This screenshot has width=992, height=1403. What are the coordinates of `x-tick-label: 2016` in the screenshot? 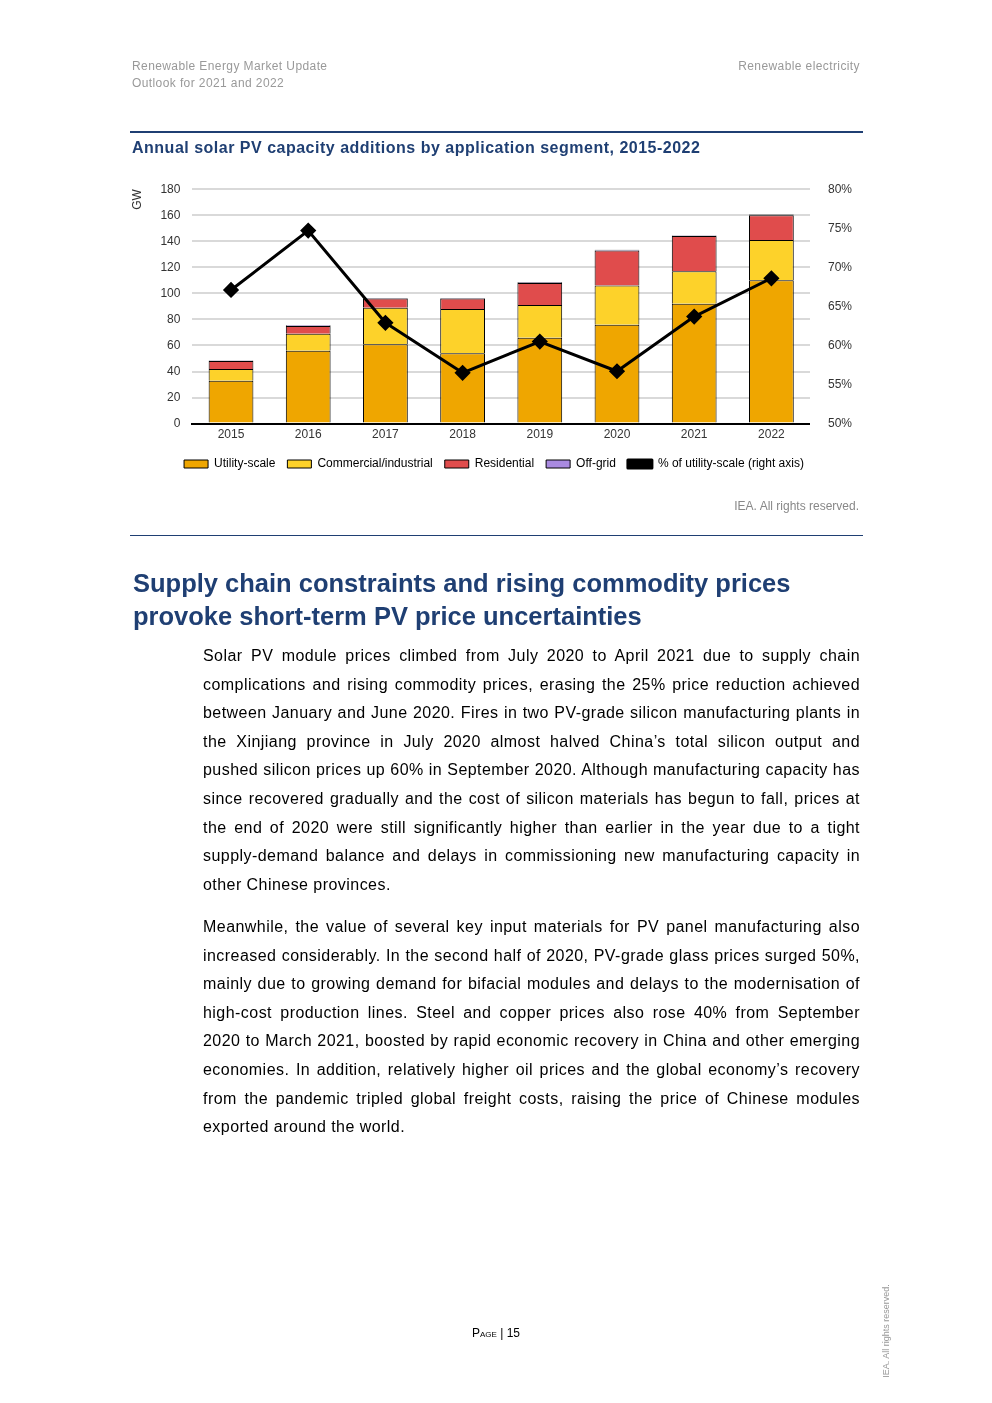 It's located at (308, 434).